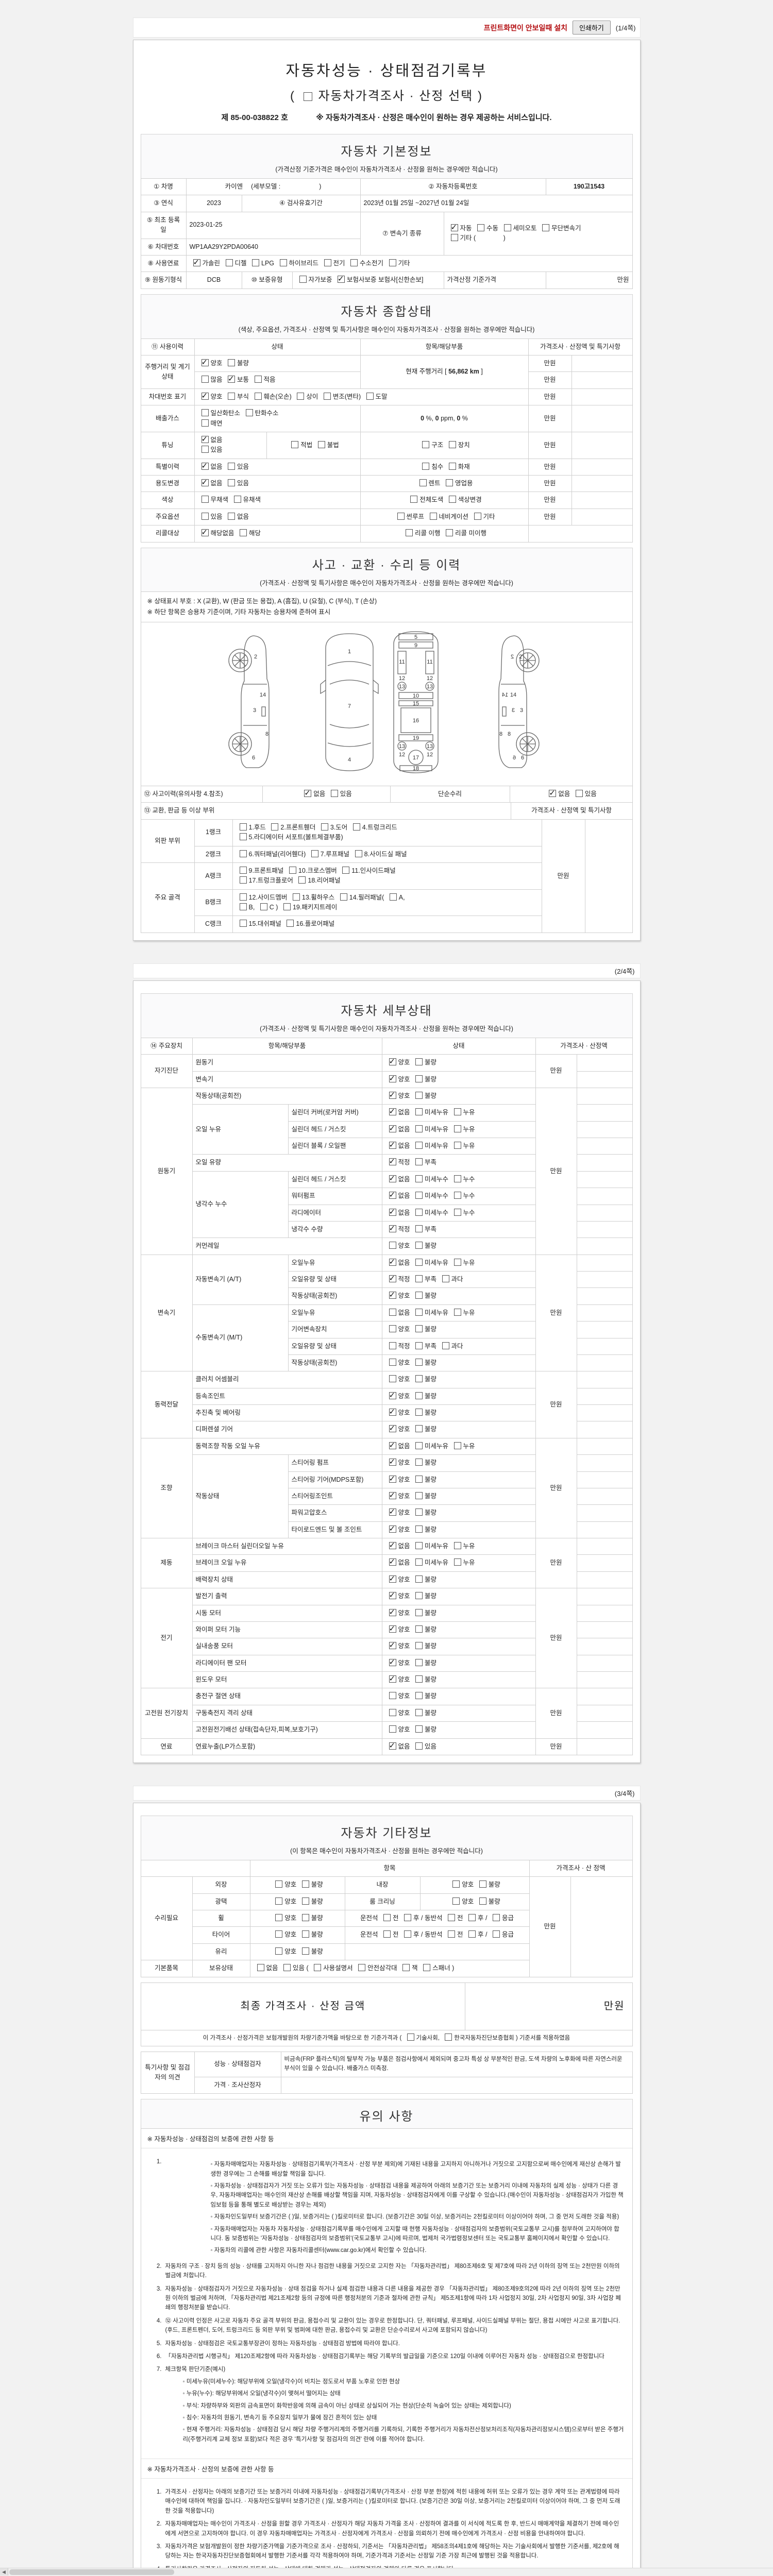 The image size is (773, 2576). I want to click on checkbox-price-survey-select, so click(307, 96).